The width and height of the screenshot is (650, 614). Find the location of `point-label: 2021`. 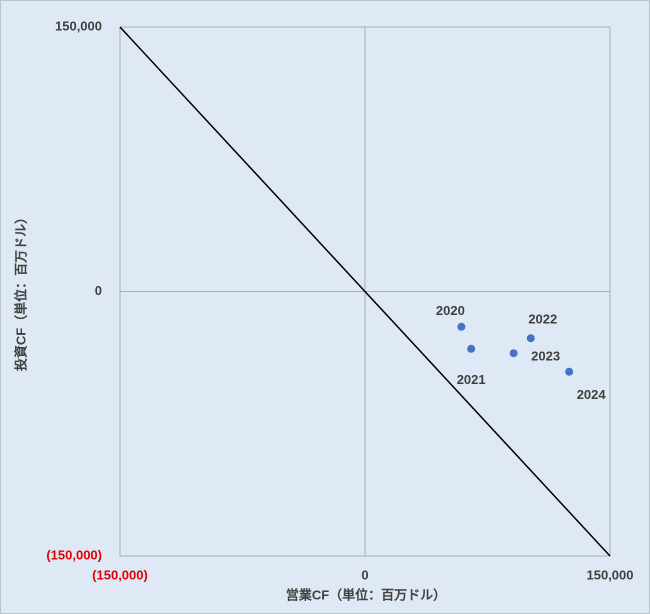

point-label: 2021 is located at coordinates (471, 379).